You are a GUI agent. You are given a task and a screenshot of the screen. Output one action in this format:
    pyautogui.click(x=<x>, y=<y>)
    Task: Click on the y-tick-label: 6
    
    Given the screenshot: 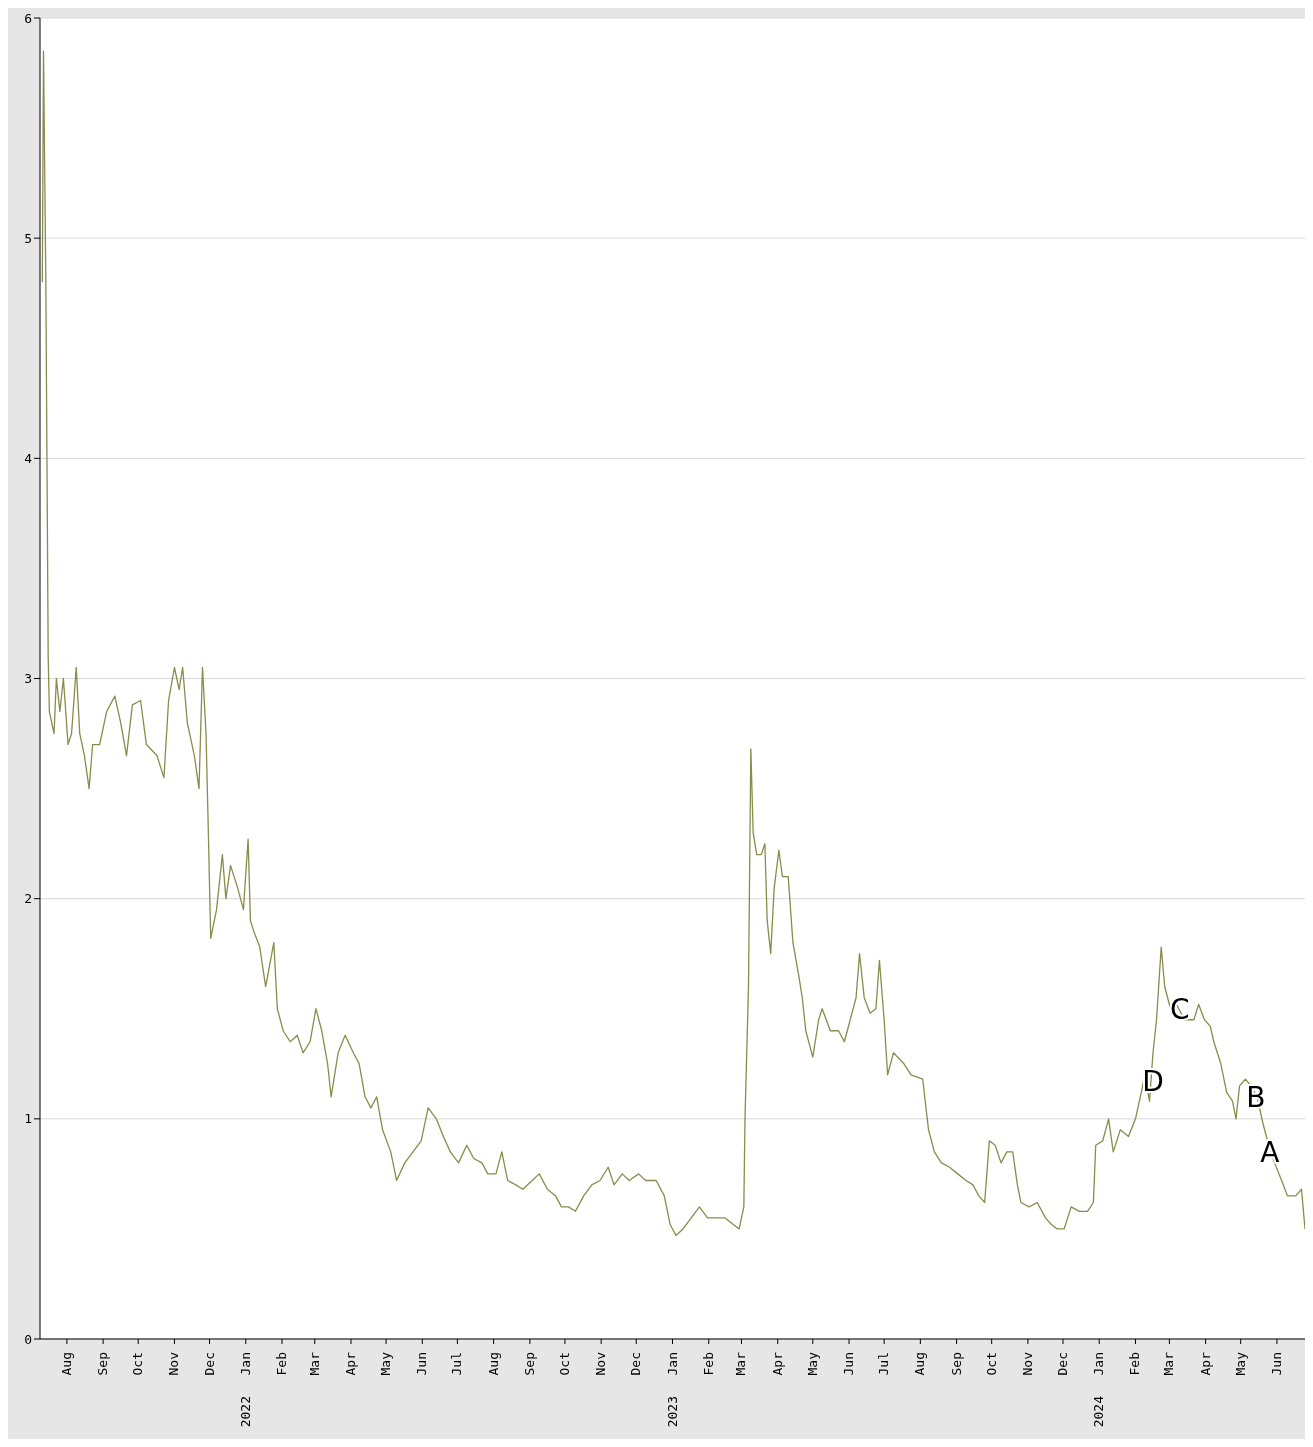 What is the action you would take?
    pyautogui.click(x=28, y=18)
    